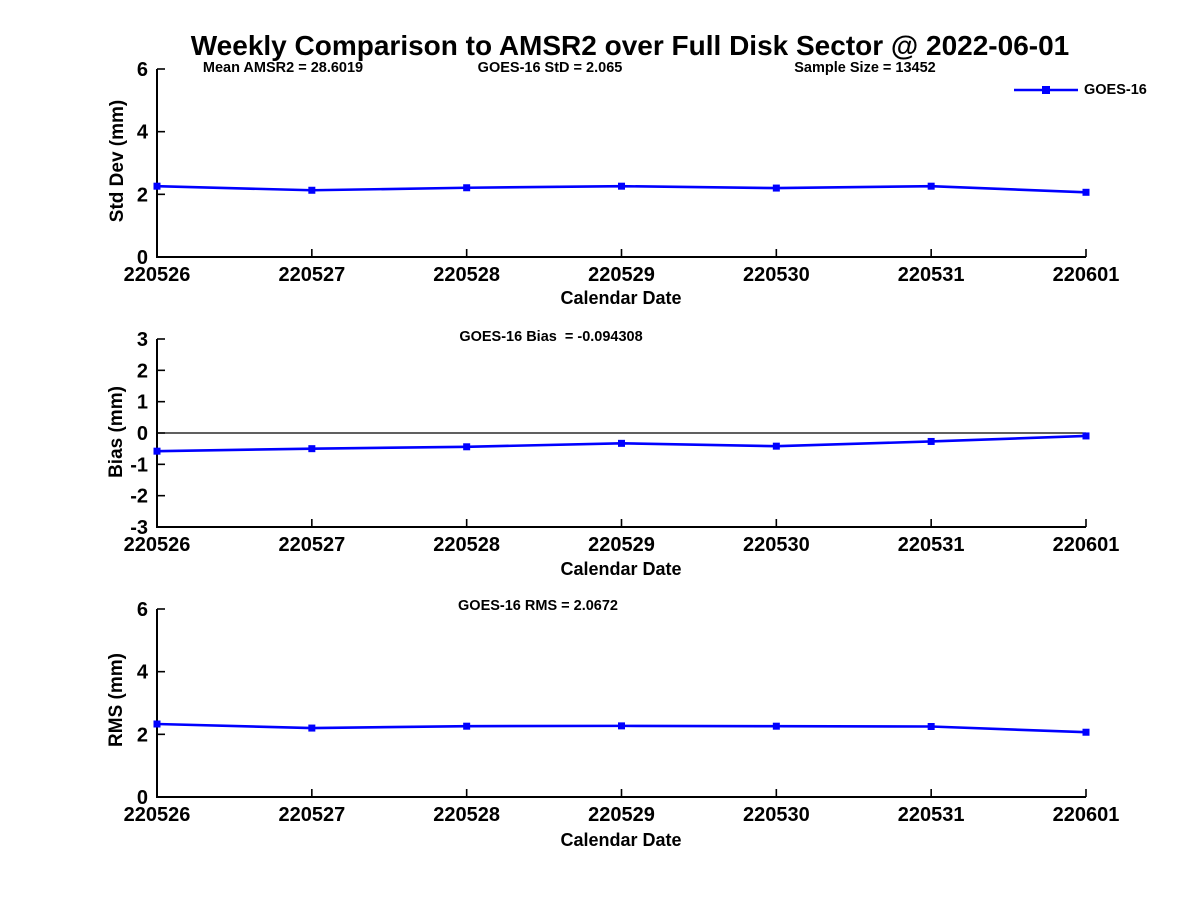  What do you see at coordinates (621, 840) in the screenshot?
I see `x-axis-label-3: Calendar Date` at bounding box center [621, 840].